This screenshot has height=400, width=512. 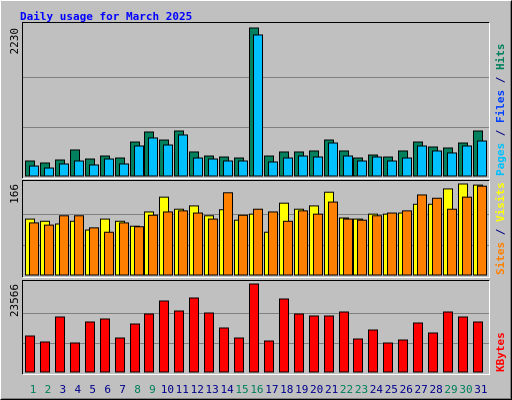 I want to click on x-tick-label: 28, so click(x=435, y=389).